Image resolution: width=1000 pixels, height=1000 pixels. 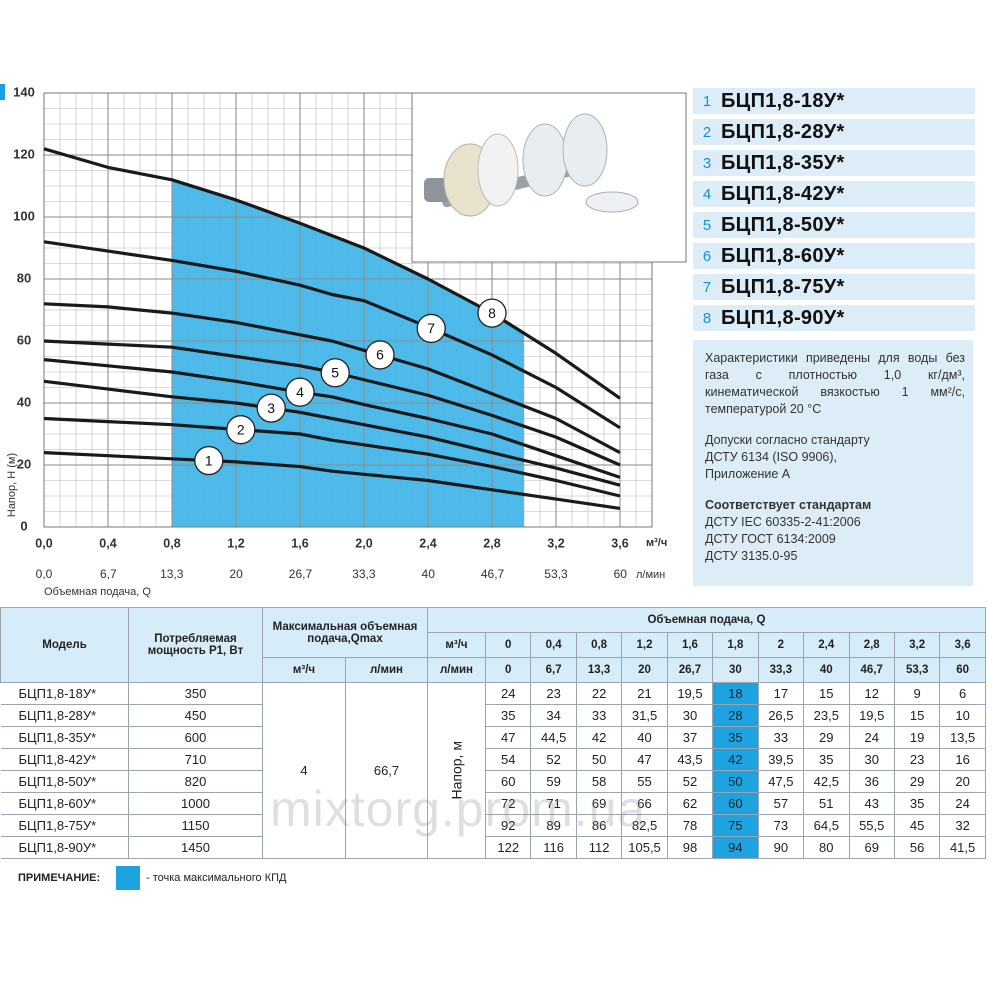 I want to click on standard: ДСТУ IEC 60335-2-41:2006, so click(x=783, y=522).